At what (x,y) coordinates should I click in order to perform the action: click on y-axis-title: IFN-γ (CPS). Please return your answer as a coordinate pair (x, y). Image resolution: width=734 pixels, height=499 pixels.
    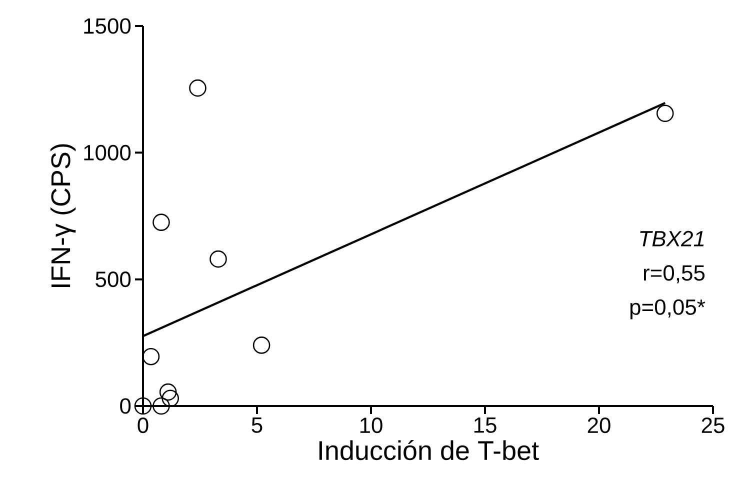
    Looking at the image, I should click on (63, 215).